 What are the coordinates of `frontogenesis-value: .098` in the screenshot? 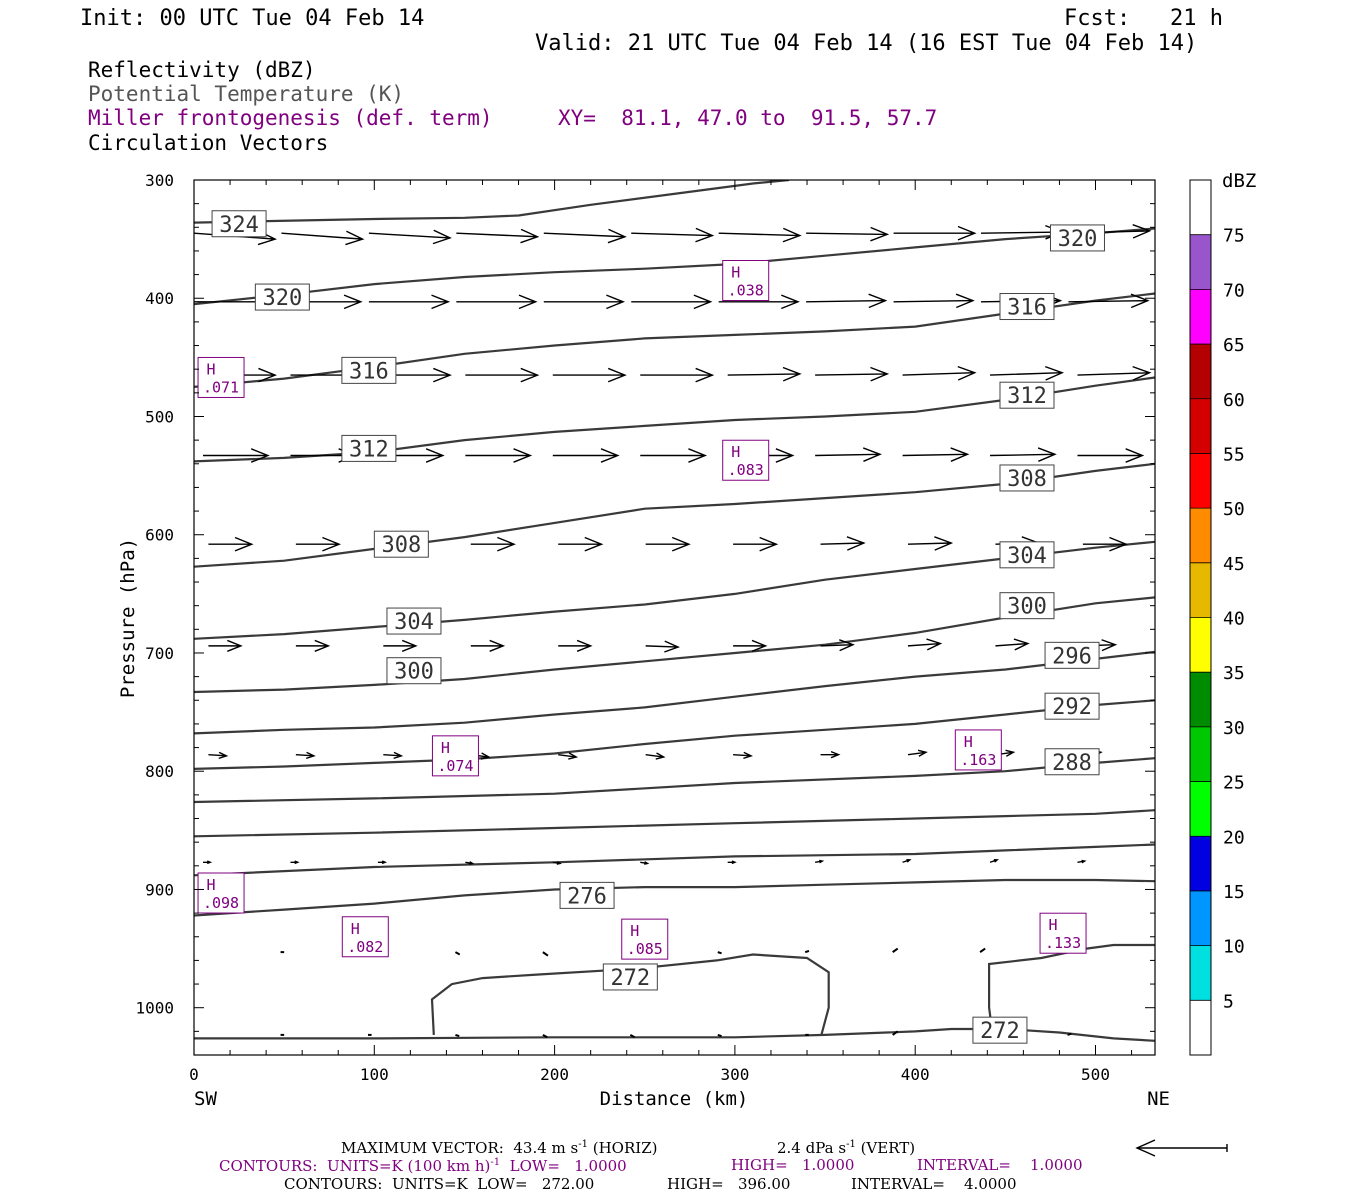 It's located at (221, 903).